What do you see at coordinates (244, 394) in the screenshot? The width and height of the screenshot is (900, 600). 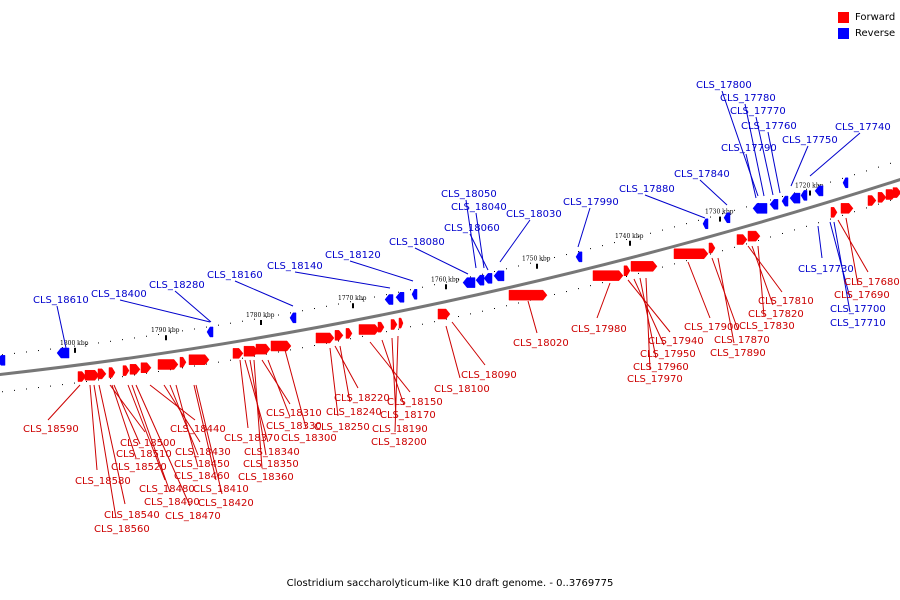 I see `forward-gene-label-16-leader` at bounding box center [244, 394].